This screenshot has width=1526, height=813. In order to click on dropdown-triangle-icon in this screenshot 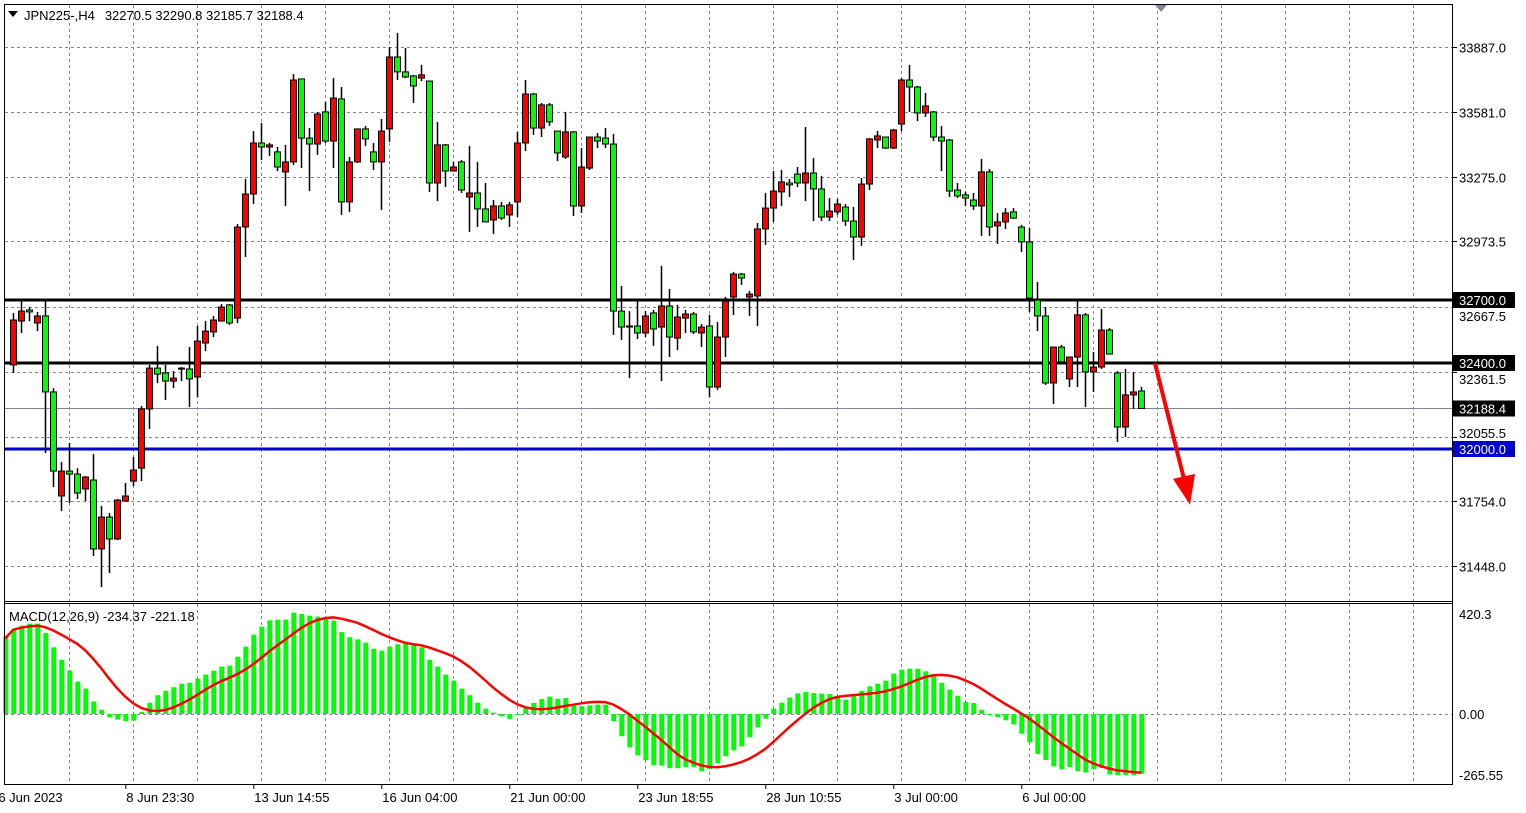, I will do `click(13, 14)`.